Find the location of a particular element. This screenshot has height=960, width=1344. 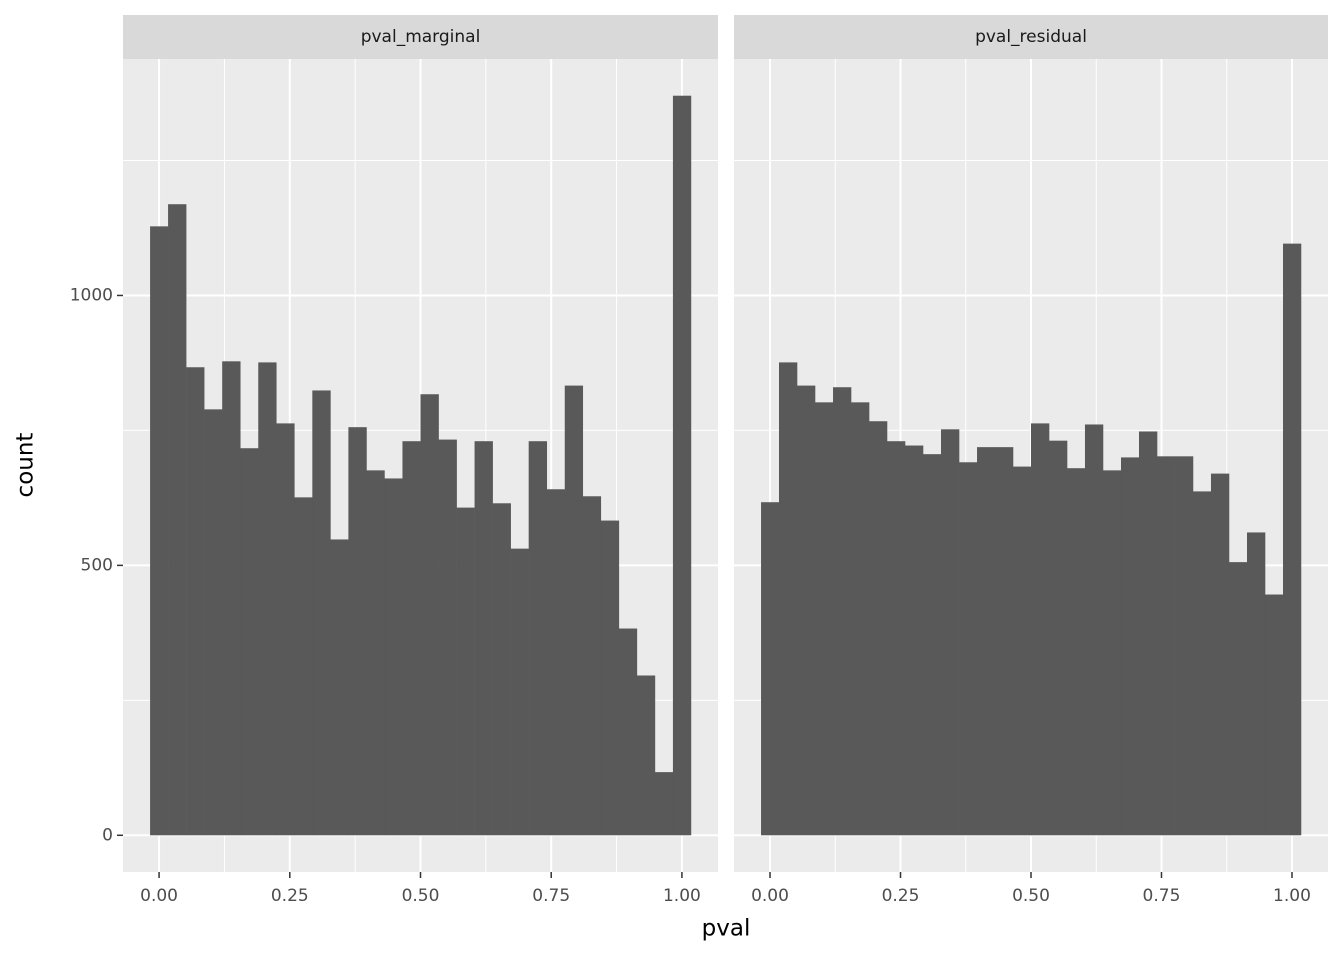

y-axis-title: count is located at coordinates (26, 465).